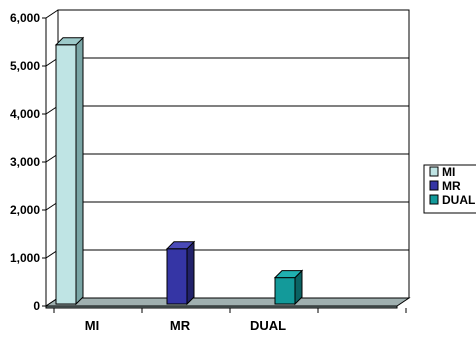  Describe the element at coordinates (25, 210) in the screenshot. I see `y-tick-label: 2,000` at that location.